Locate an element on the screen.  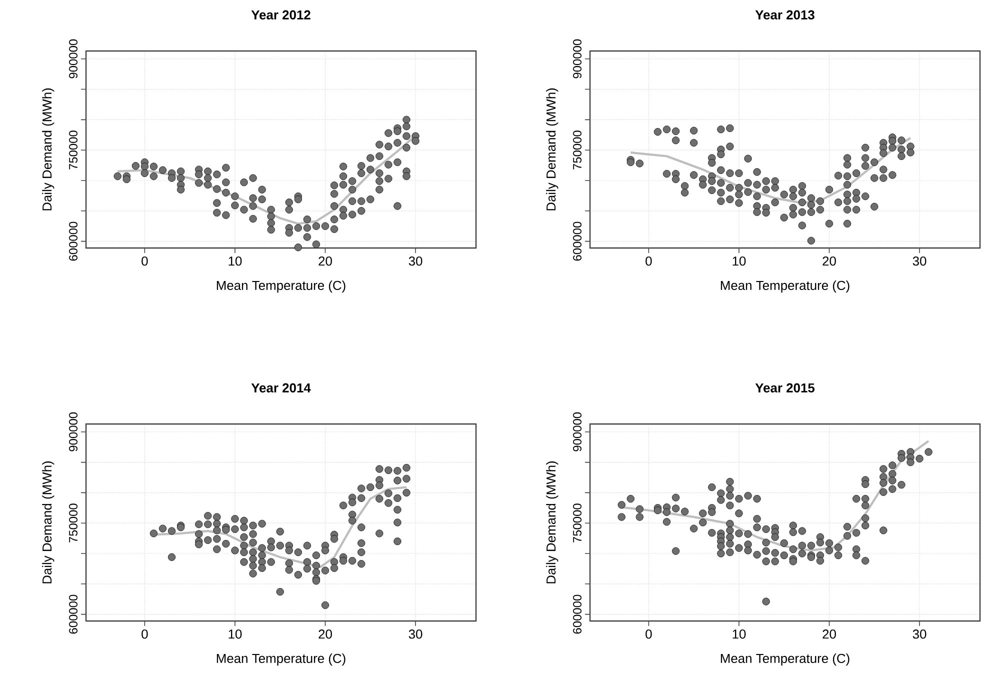
chart-title: Year 2012 is located at coordinates (280, 15).